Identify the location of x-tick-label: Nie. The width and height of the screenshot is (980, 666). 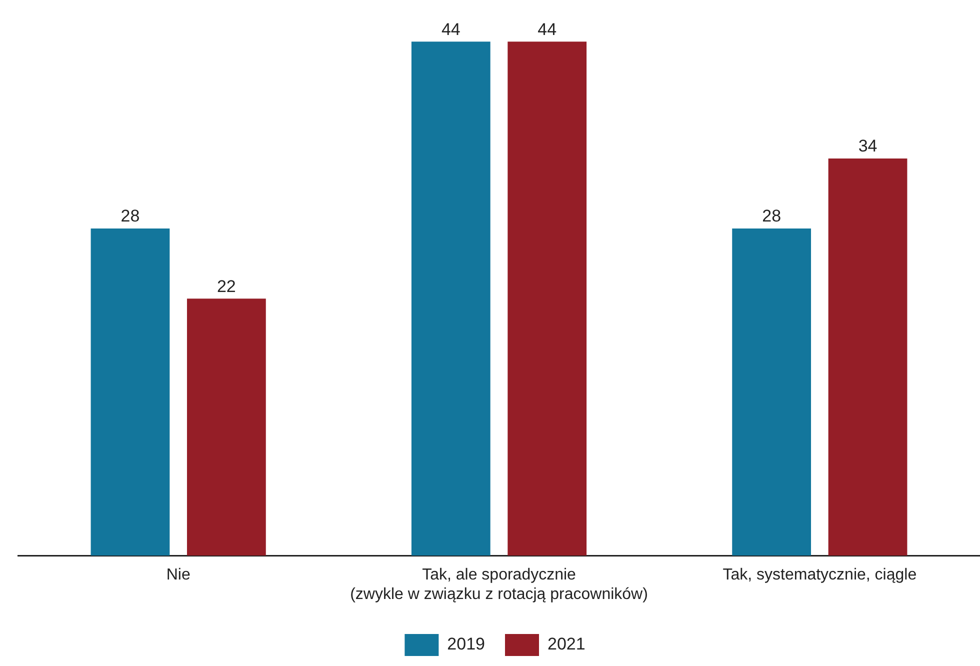
(178, 575).